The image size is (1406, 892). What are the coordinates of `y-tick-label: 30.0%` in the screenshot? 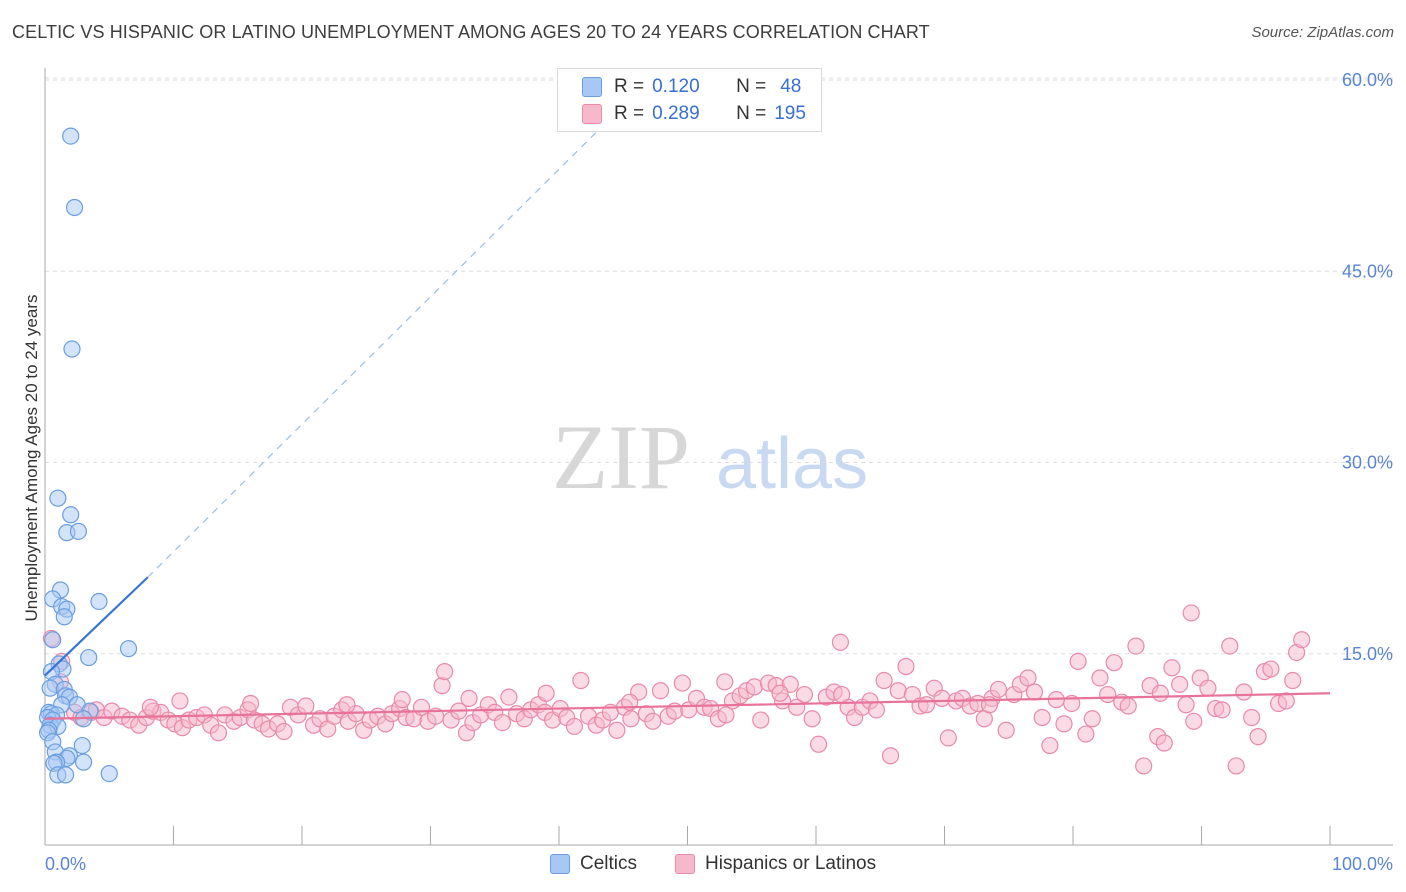 It's located at (1367, 463).